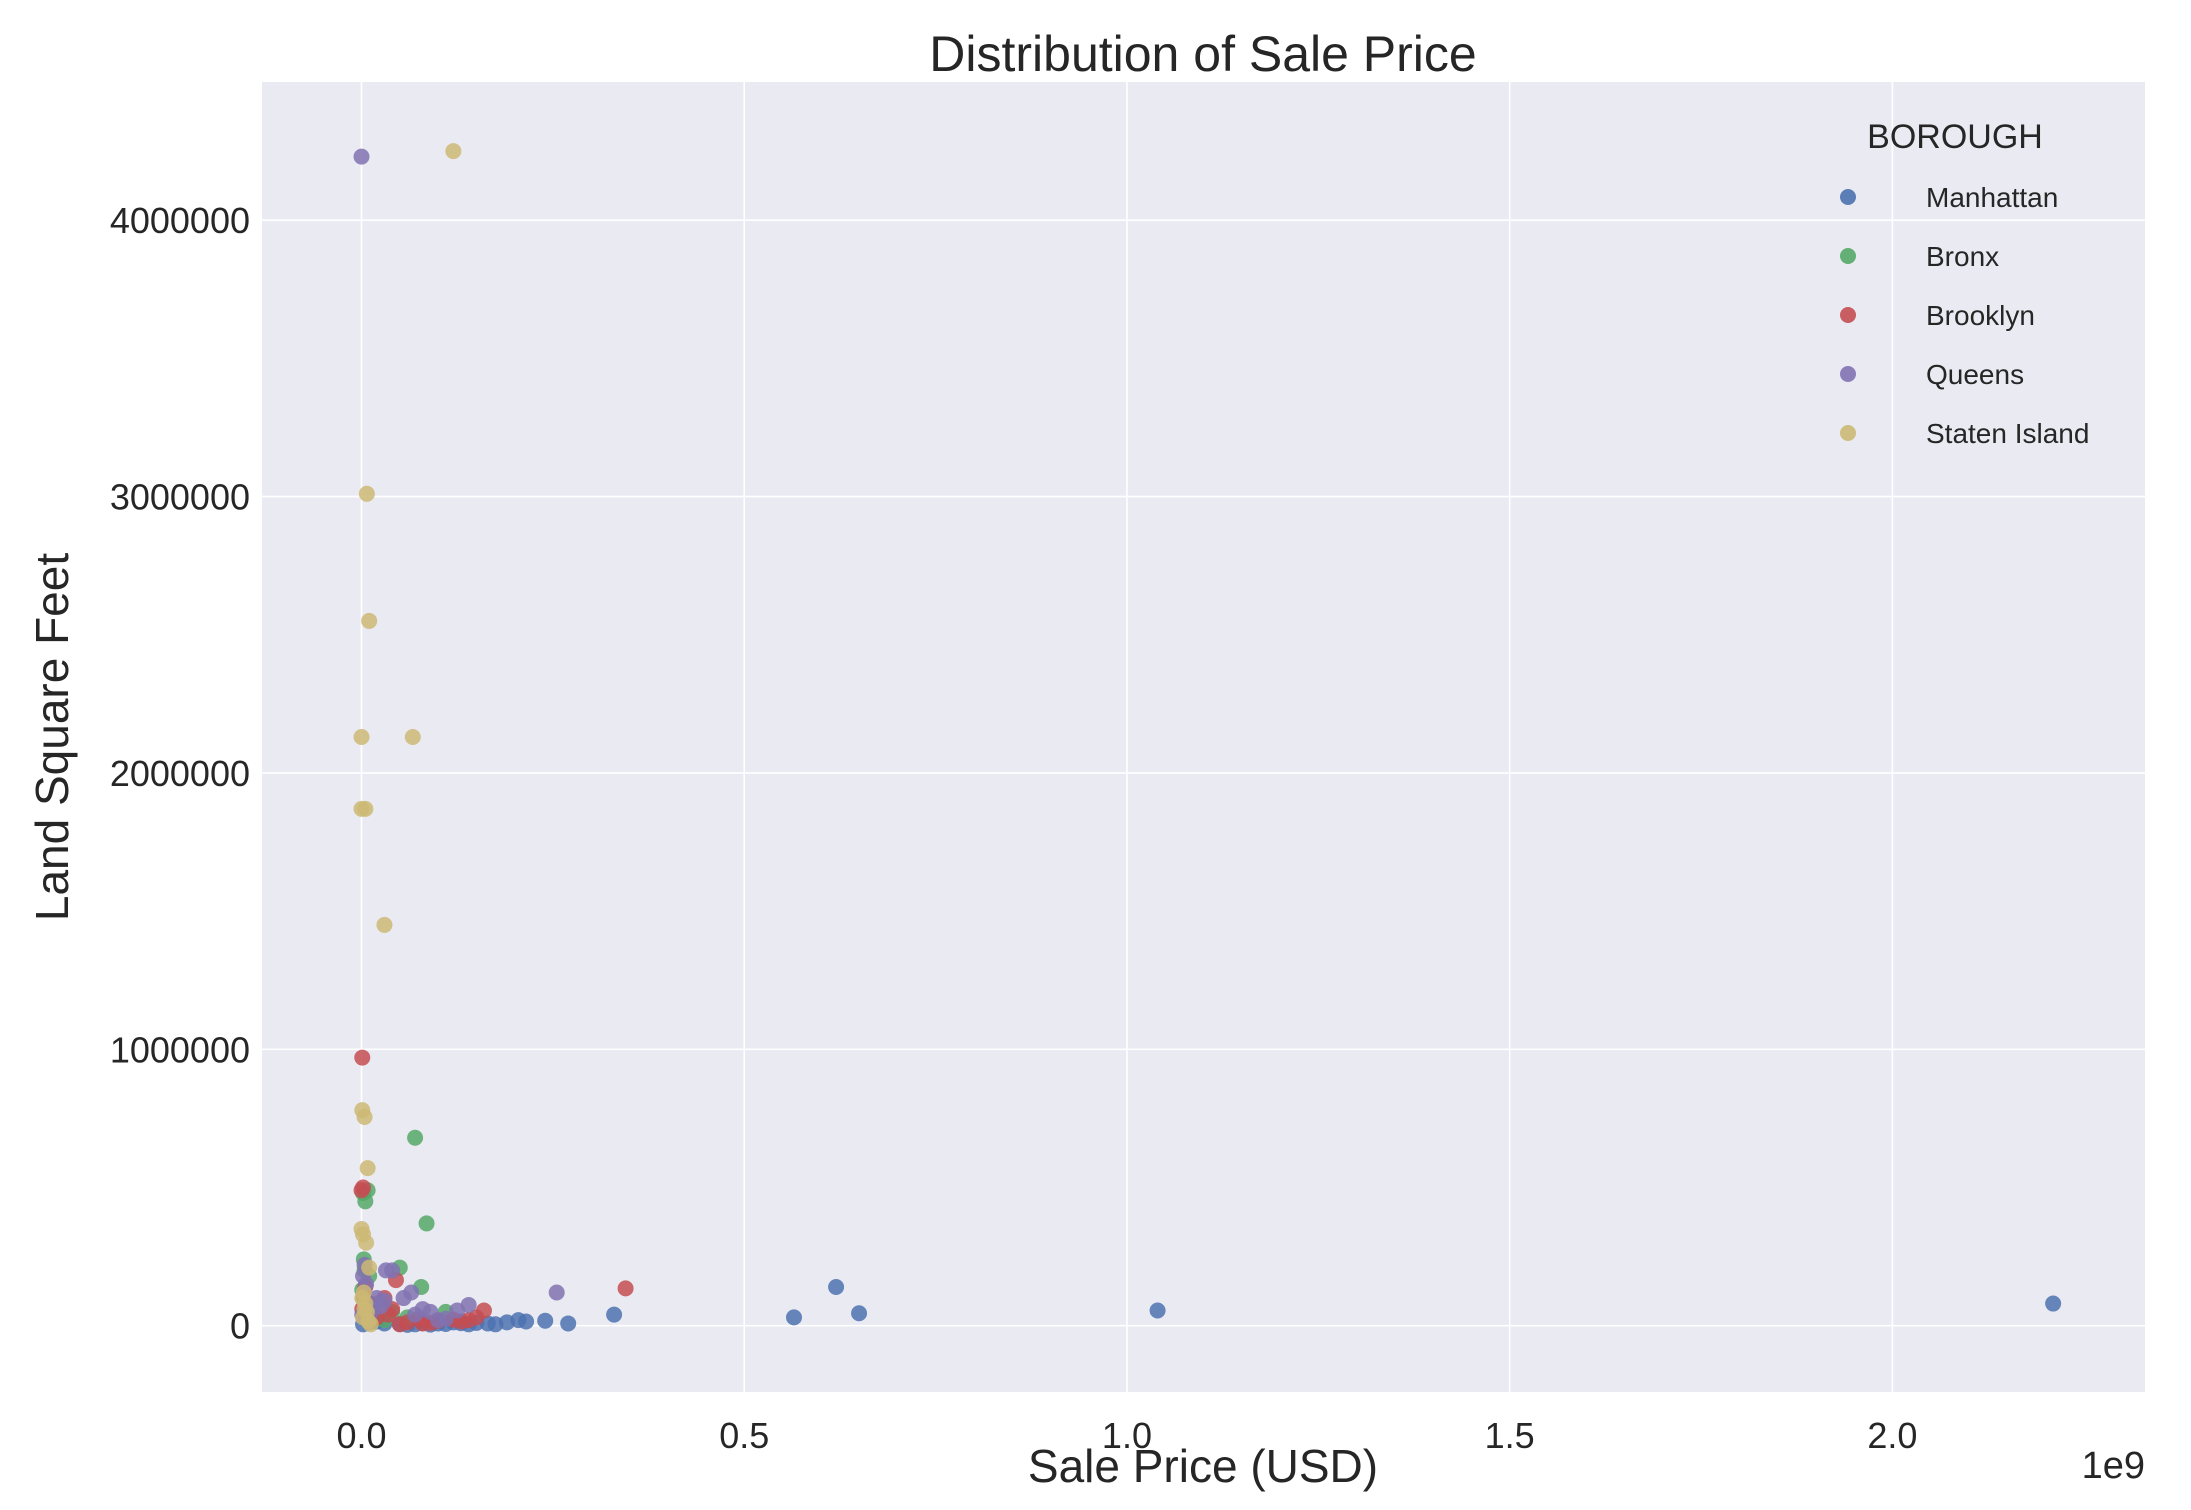  Describe the element at coordinates (180, 773) in the screenshot. I see `y-tick-label: 2000000` at that location.